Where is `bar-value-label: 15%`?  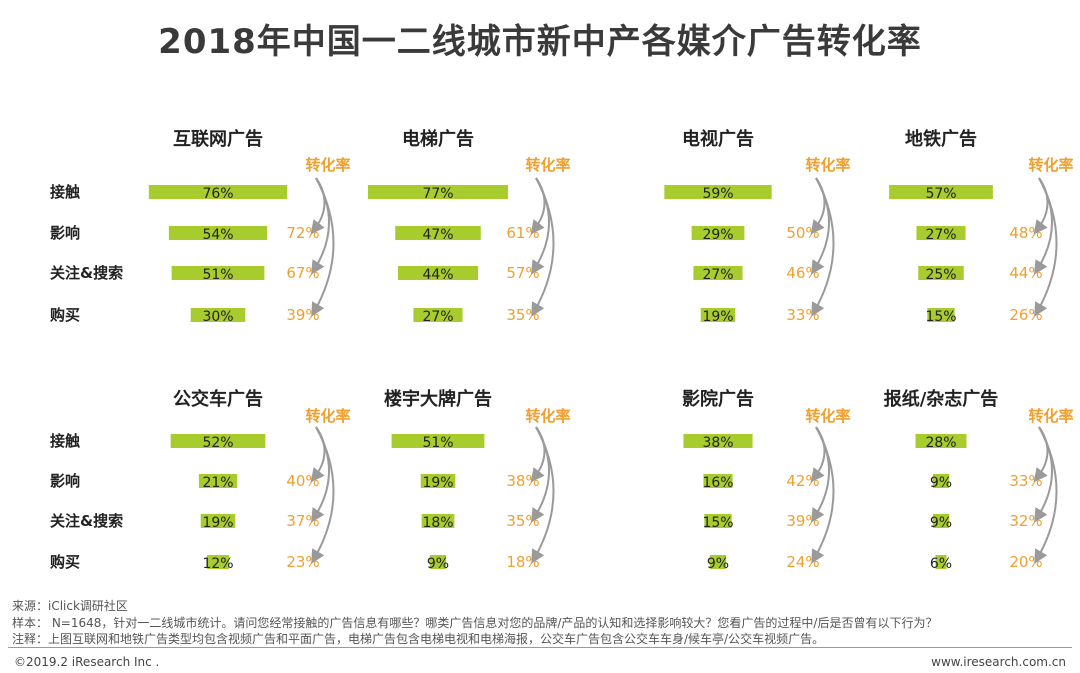
bar-value-label: 15% is located at coordinates (717, 523).